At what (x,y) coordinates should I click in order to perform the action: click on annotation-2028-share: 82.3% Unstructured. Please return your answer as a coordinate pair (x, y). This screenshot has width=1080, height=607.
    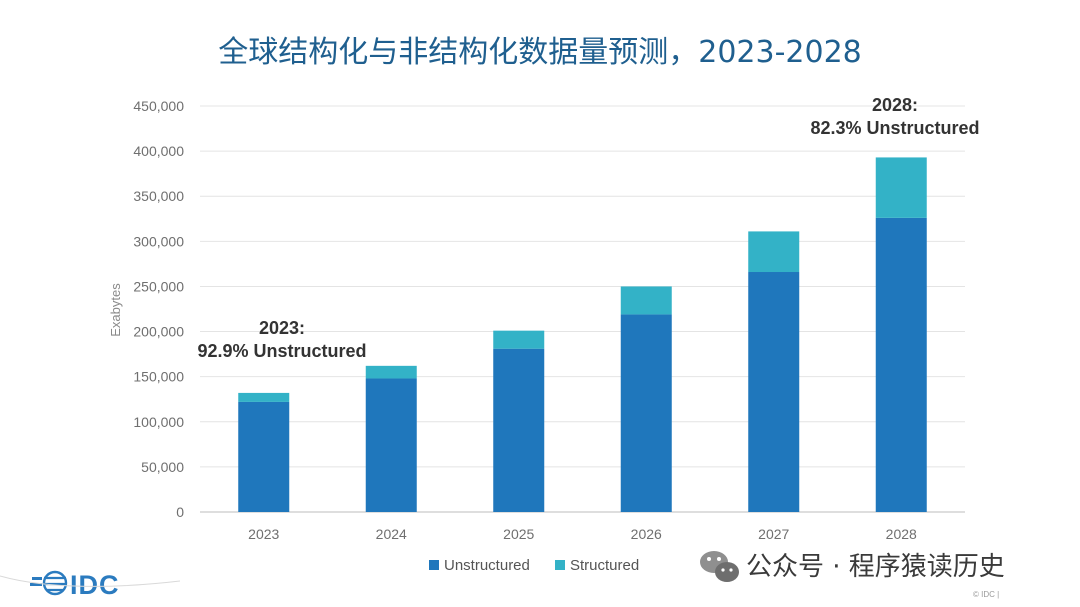
    Looking at the image, I should click on (894, 128).